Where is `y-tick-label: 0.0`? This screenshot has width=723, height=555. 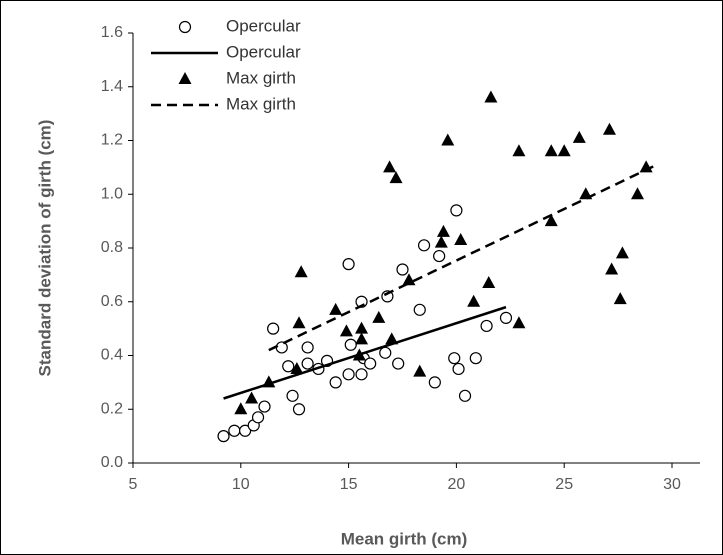 y-tick-label: 0.0 is located at coordinates (112, 462).